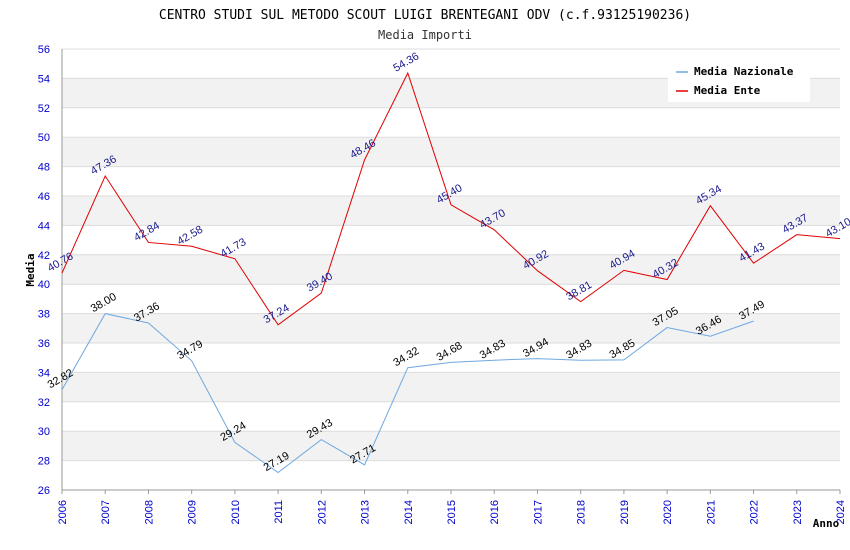 This screenshot has height=550, width=850. I want to click on legend-background, so click(739, 81).